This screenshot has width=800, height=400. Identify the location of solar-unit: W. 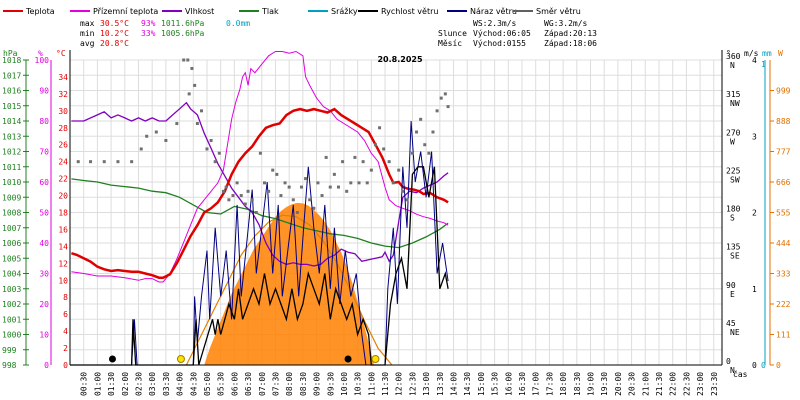
(780, 53).